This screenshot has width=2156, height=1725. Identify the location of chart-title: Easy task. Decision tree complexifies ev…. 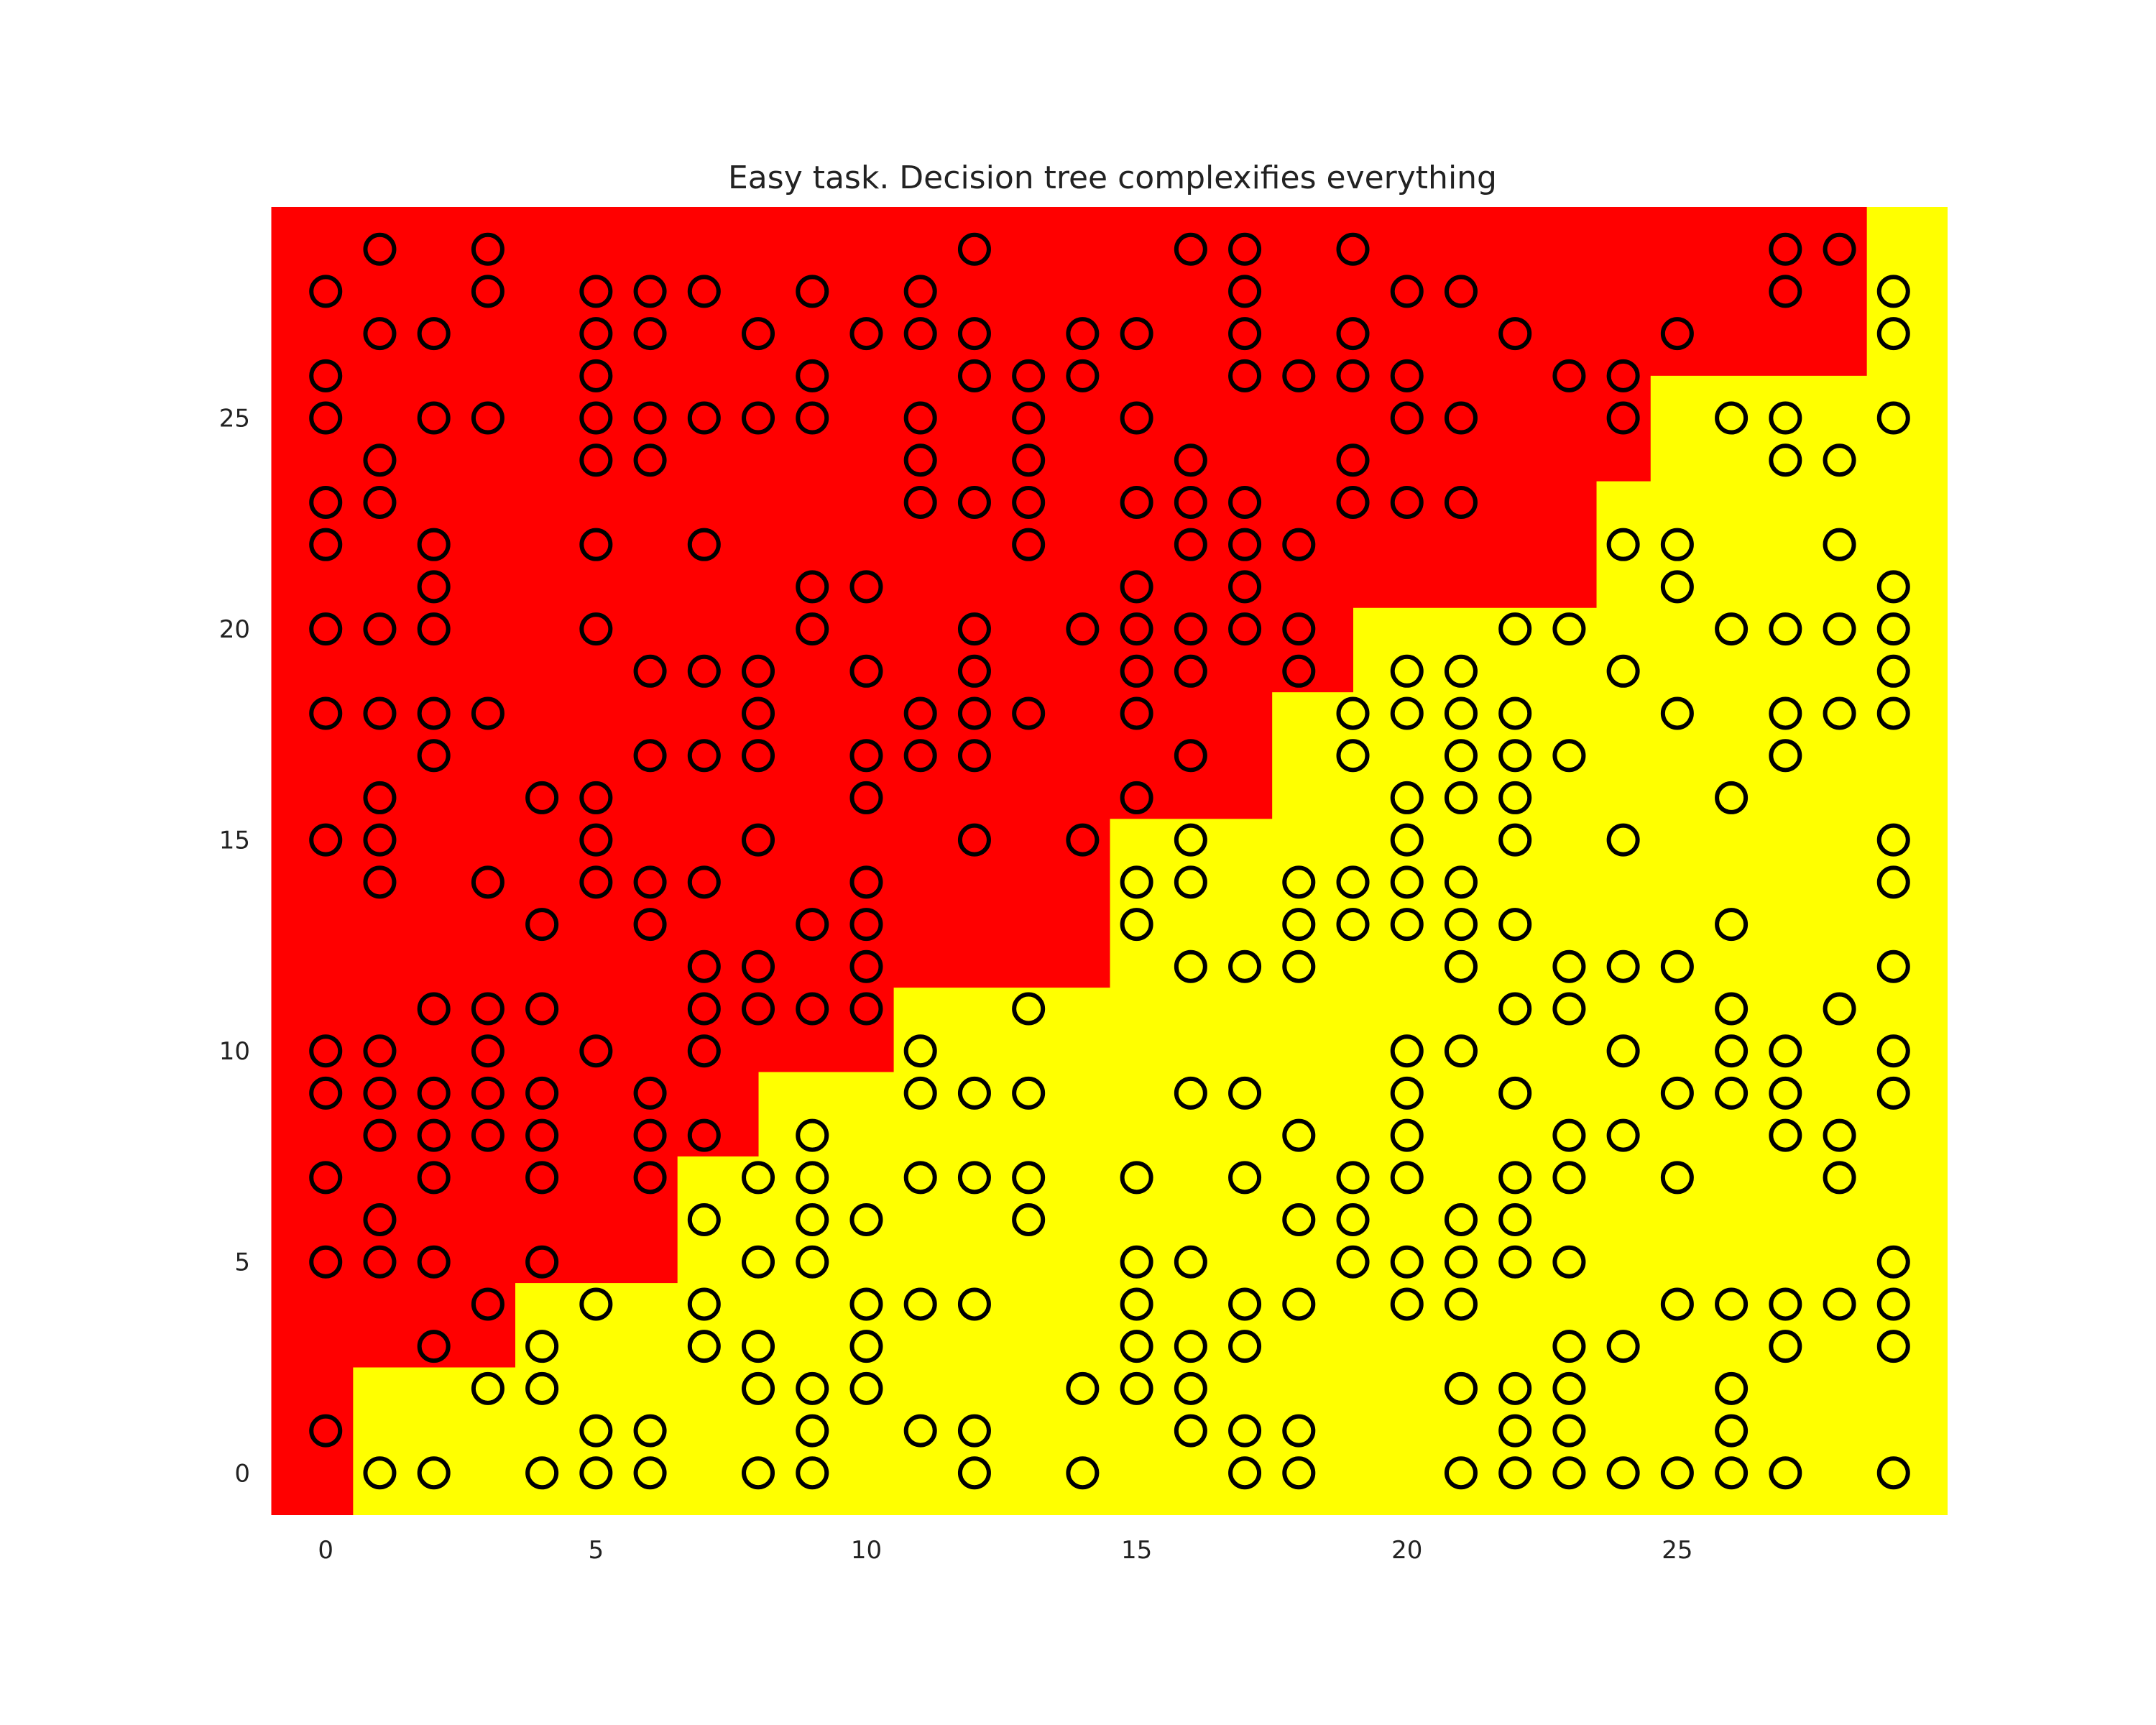
(1113, 178).